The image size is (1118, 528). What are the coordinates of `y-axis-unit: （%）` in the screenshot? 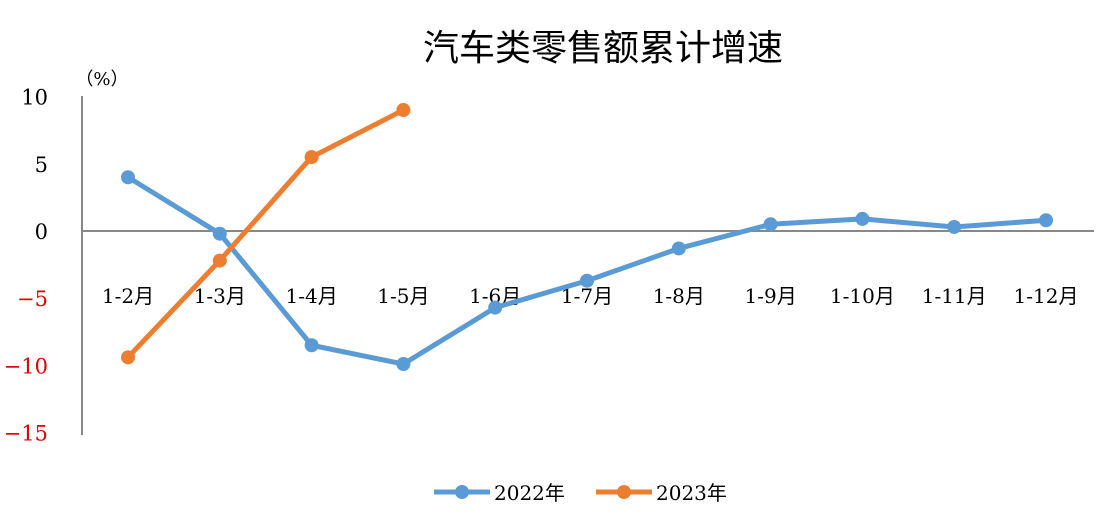 It's located at (101, 79).